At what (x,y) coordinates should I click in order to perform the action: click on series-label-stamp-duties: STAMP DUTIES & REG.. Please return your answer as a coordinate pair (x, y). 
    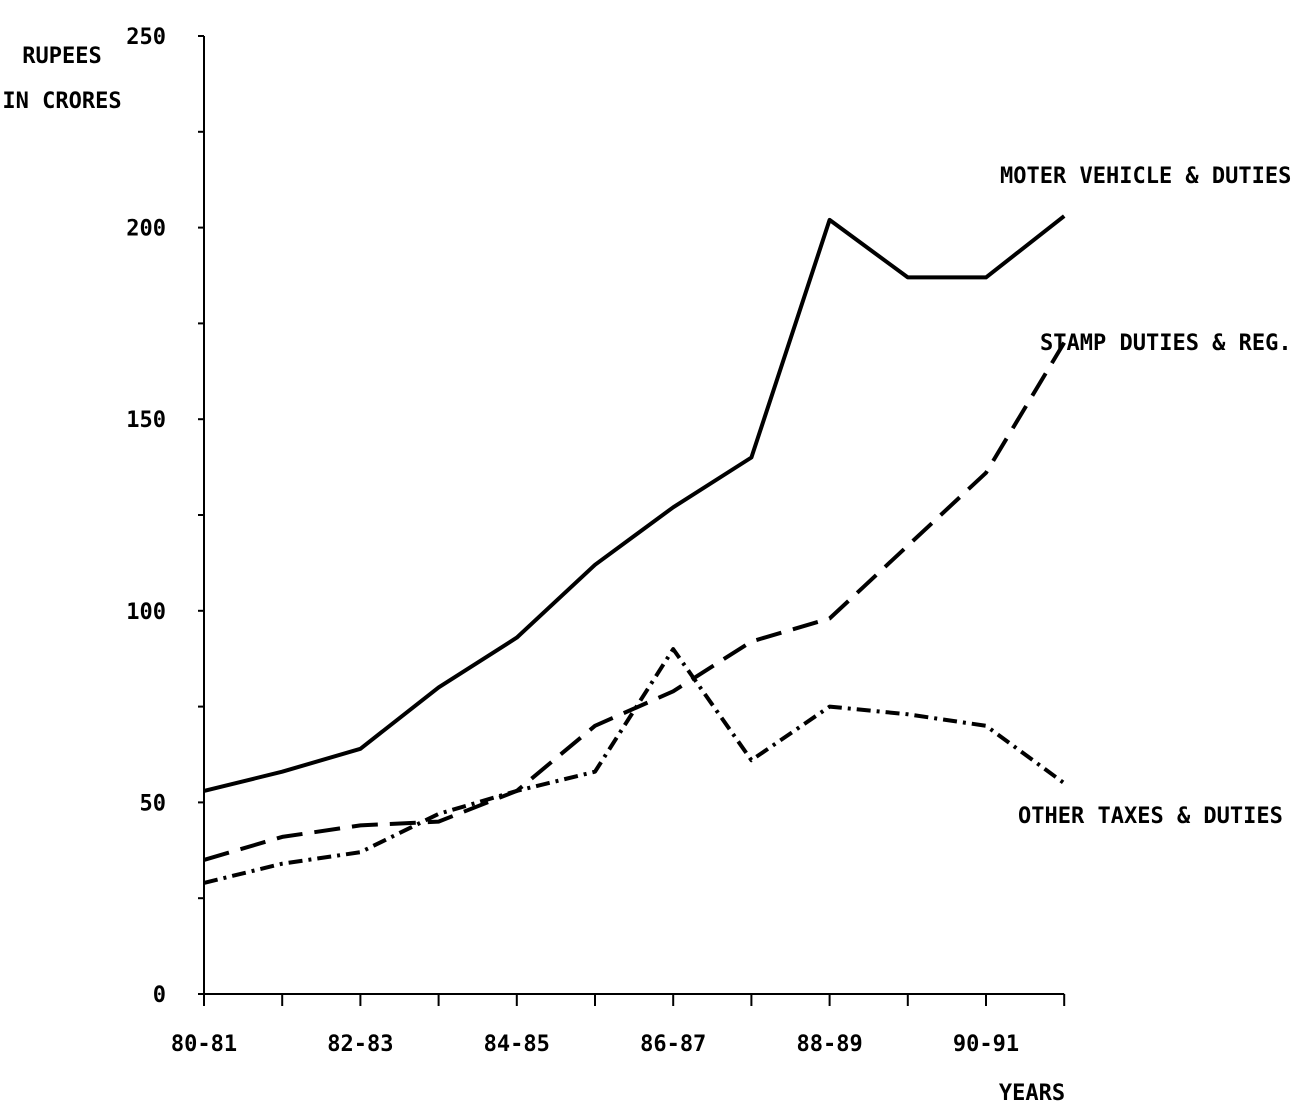
    Looking at the image, I should click on (1166, 343).